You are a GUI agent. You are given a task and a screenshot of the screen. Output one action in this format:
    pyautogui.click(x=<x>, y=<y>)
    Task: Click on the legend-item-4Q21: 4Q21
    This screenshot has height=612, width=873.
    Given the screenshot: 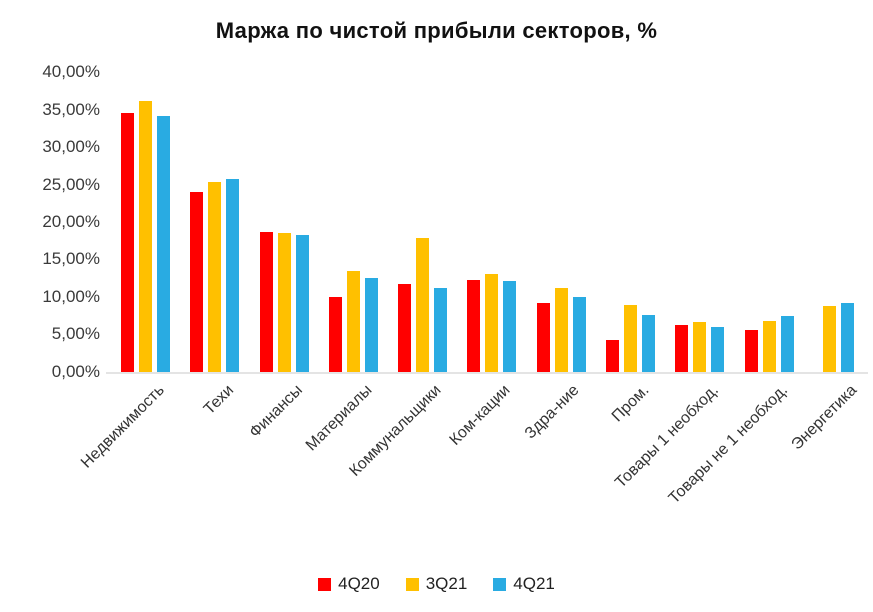 What is the action you would take?
    pyautogui.click(x=524, y=584)
    